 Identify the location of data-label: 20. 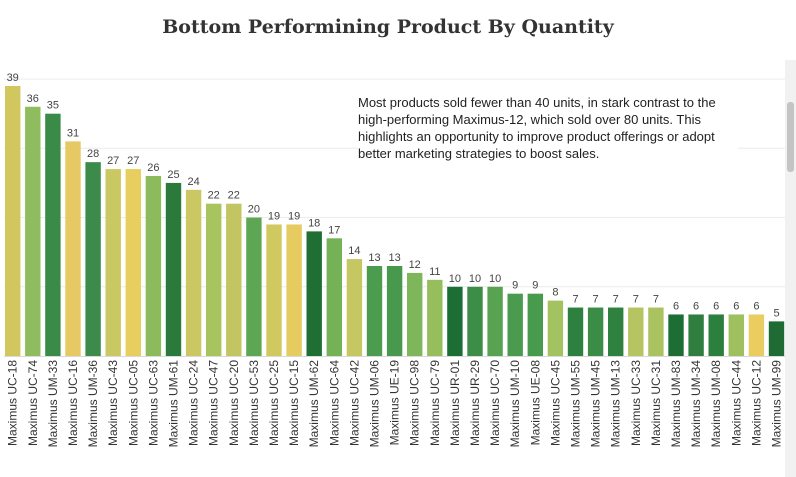
(254, 210).